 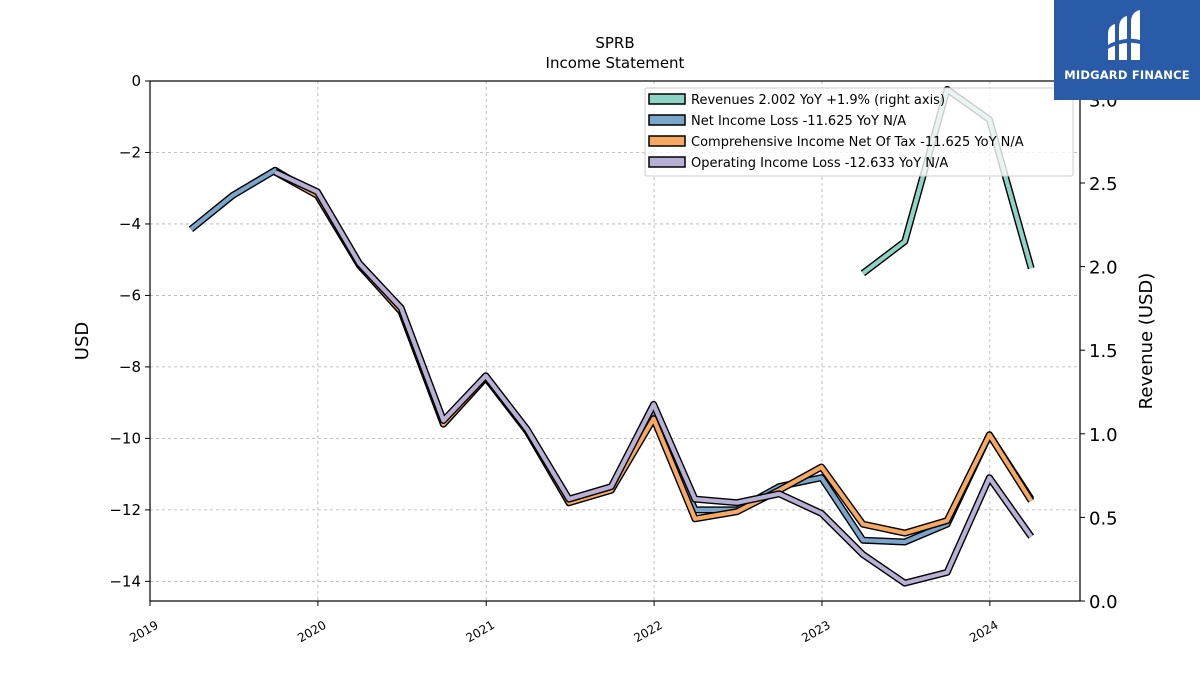 What do you see at coordinates (1103, 184) in the screenshot?
I see `right-tick-label: 2.5` at bounding box center [1103, 184].